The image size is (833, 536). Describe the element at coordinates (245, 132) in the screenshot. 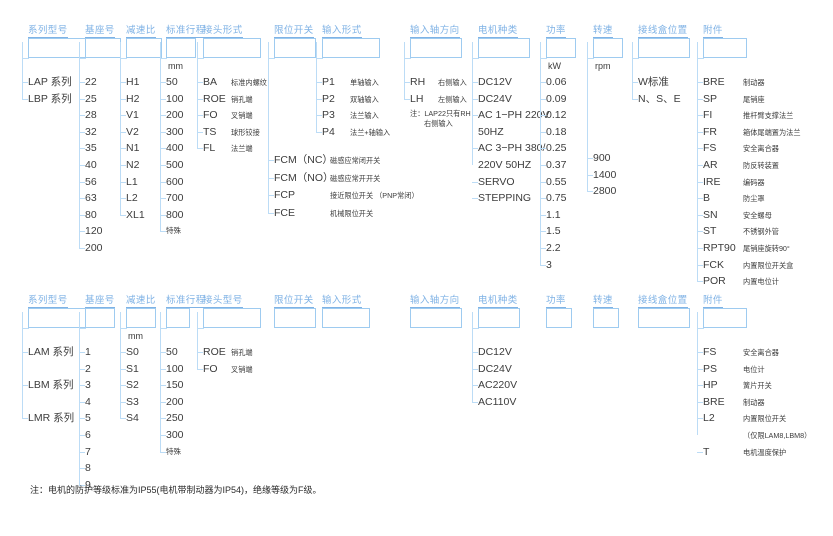

I see `option-desc: 球形铰接` at that location.